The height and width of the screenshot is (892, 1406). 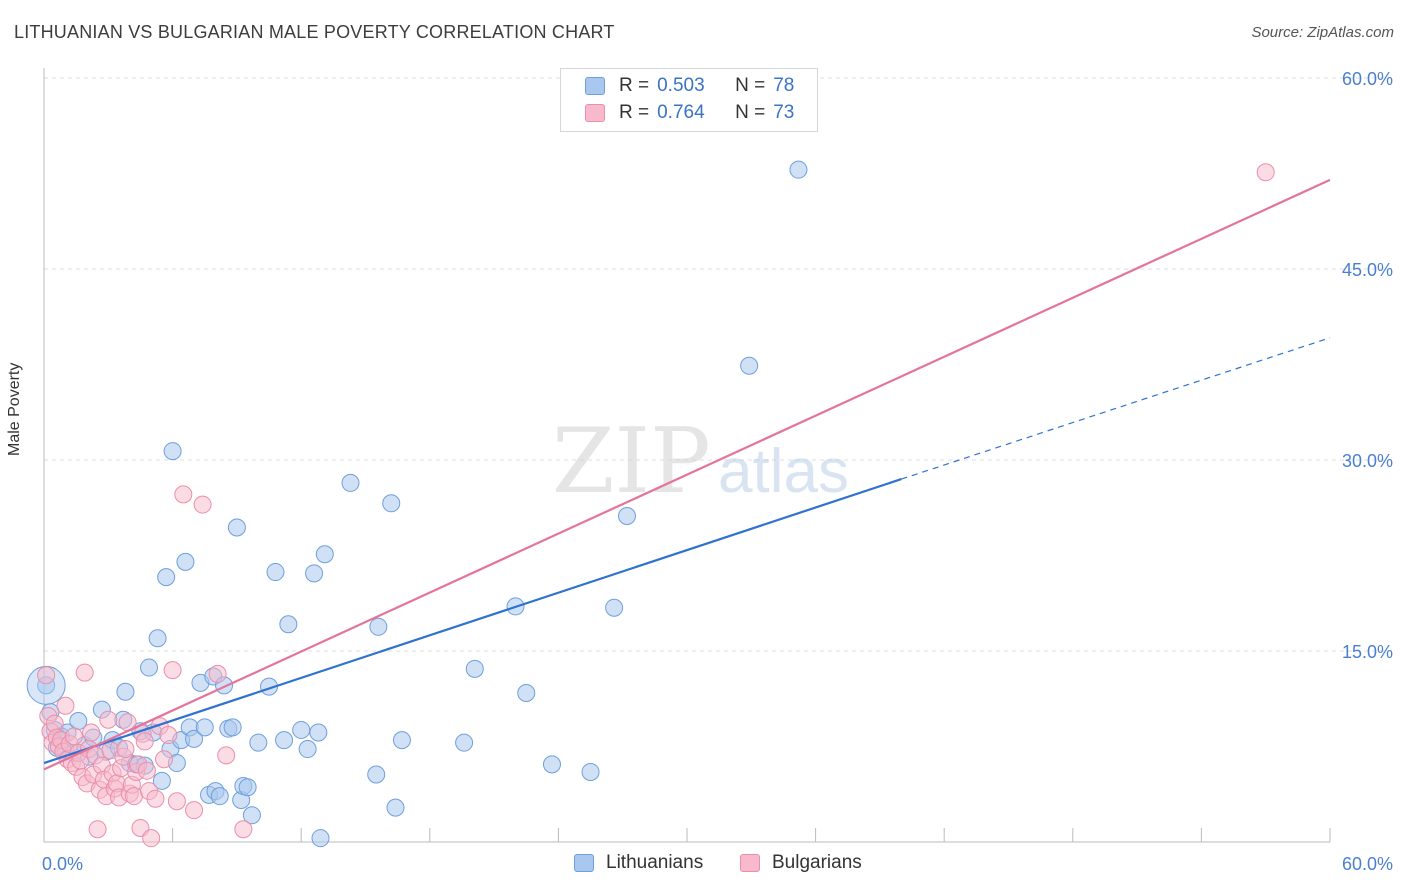 I want to click on bottom-legend-lithuanians: Lithuanians, so click(x=638, y=863).